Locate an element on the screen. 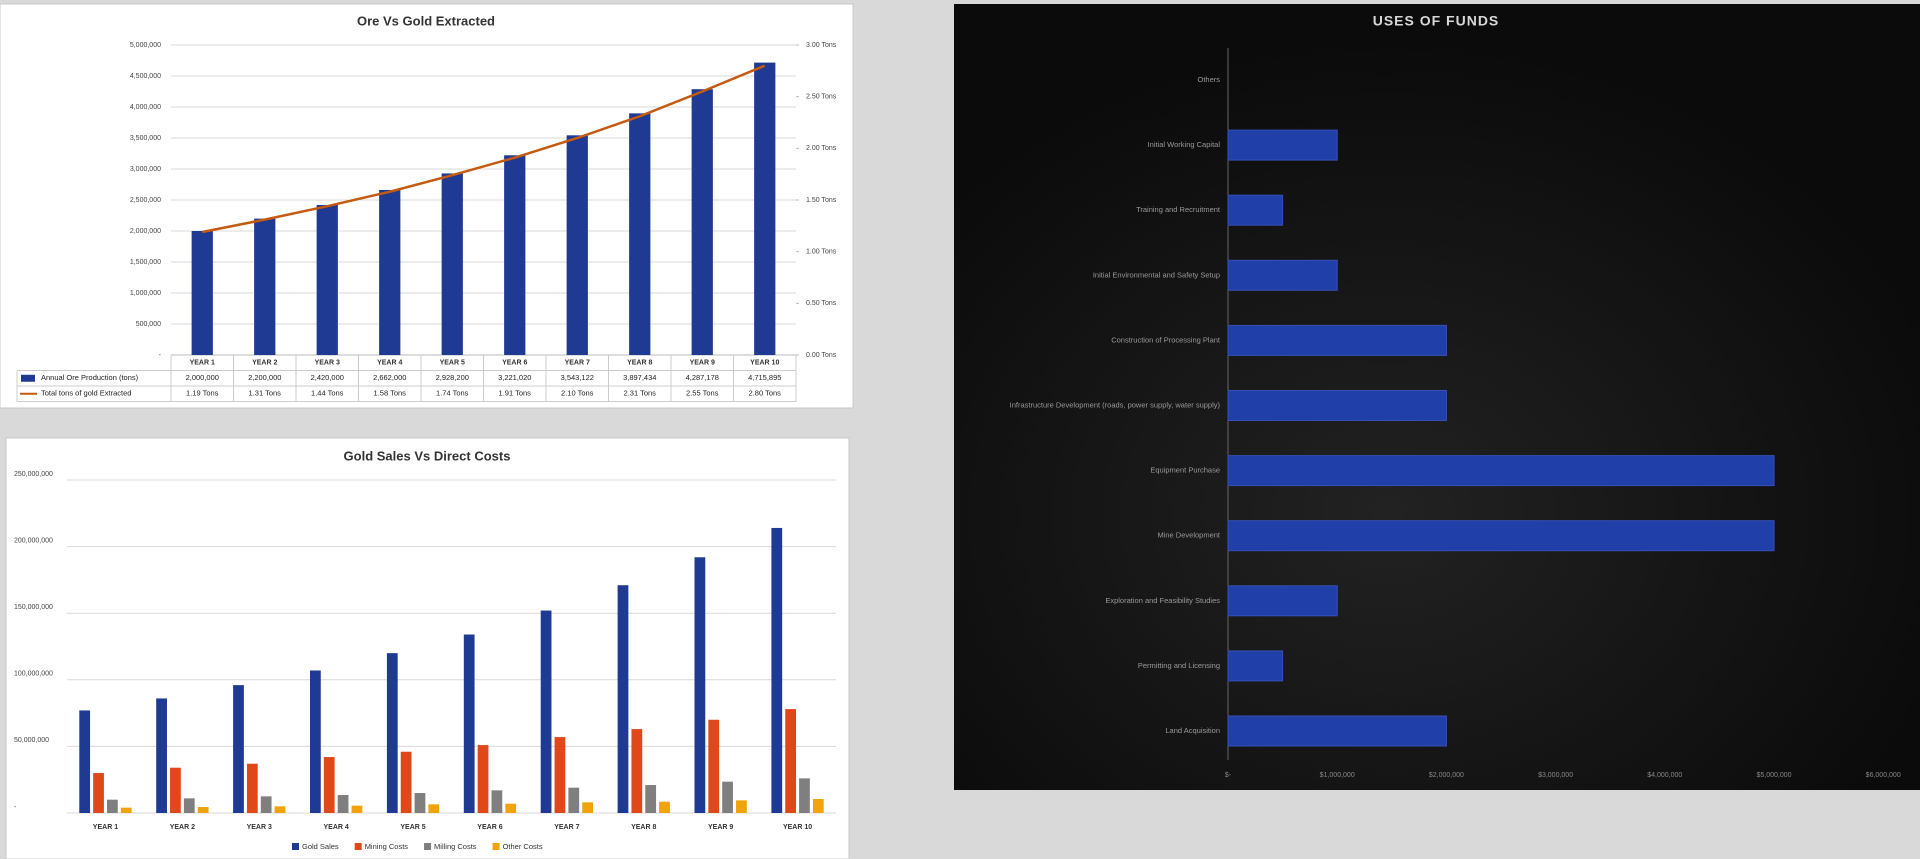  table-value: 2.31 Tons is located at coordinates (640, 393).